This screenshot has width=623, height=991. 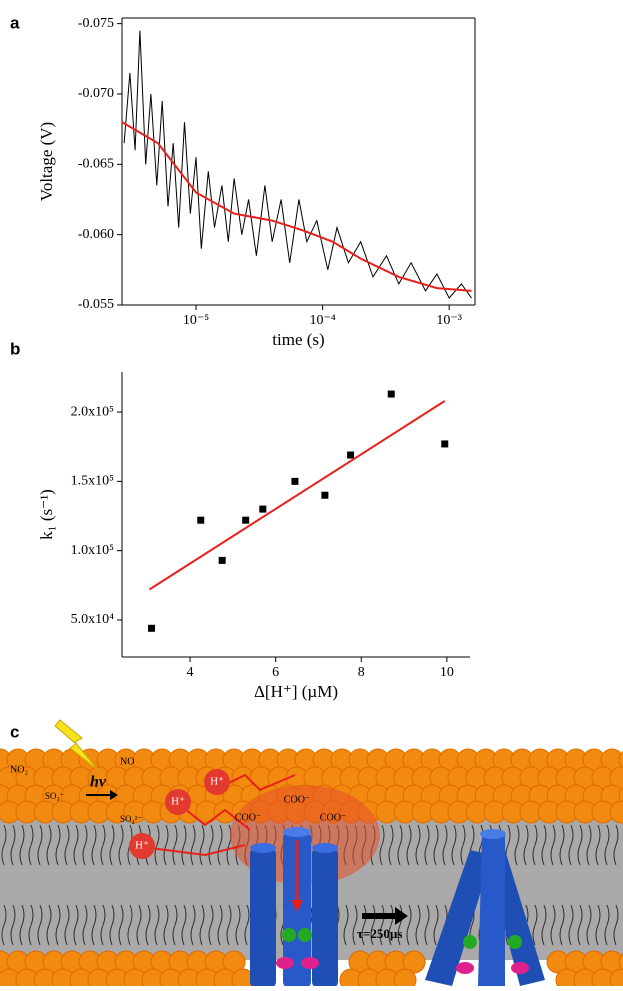 I want to click on x-tick-label: 6, so click(x=275, y=672).